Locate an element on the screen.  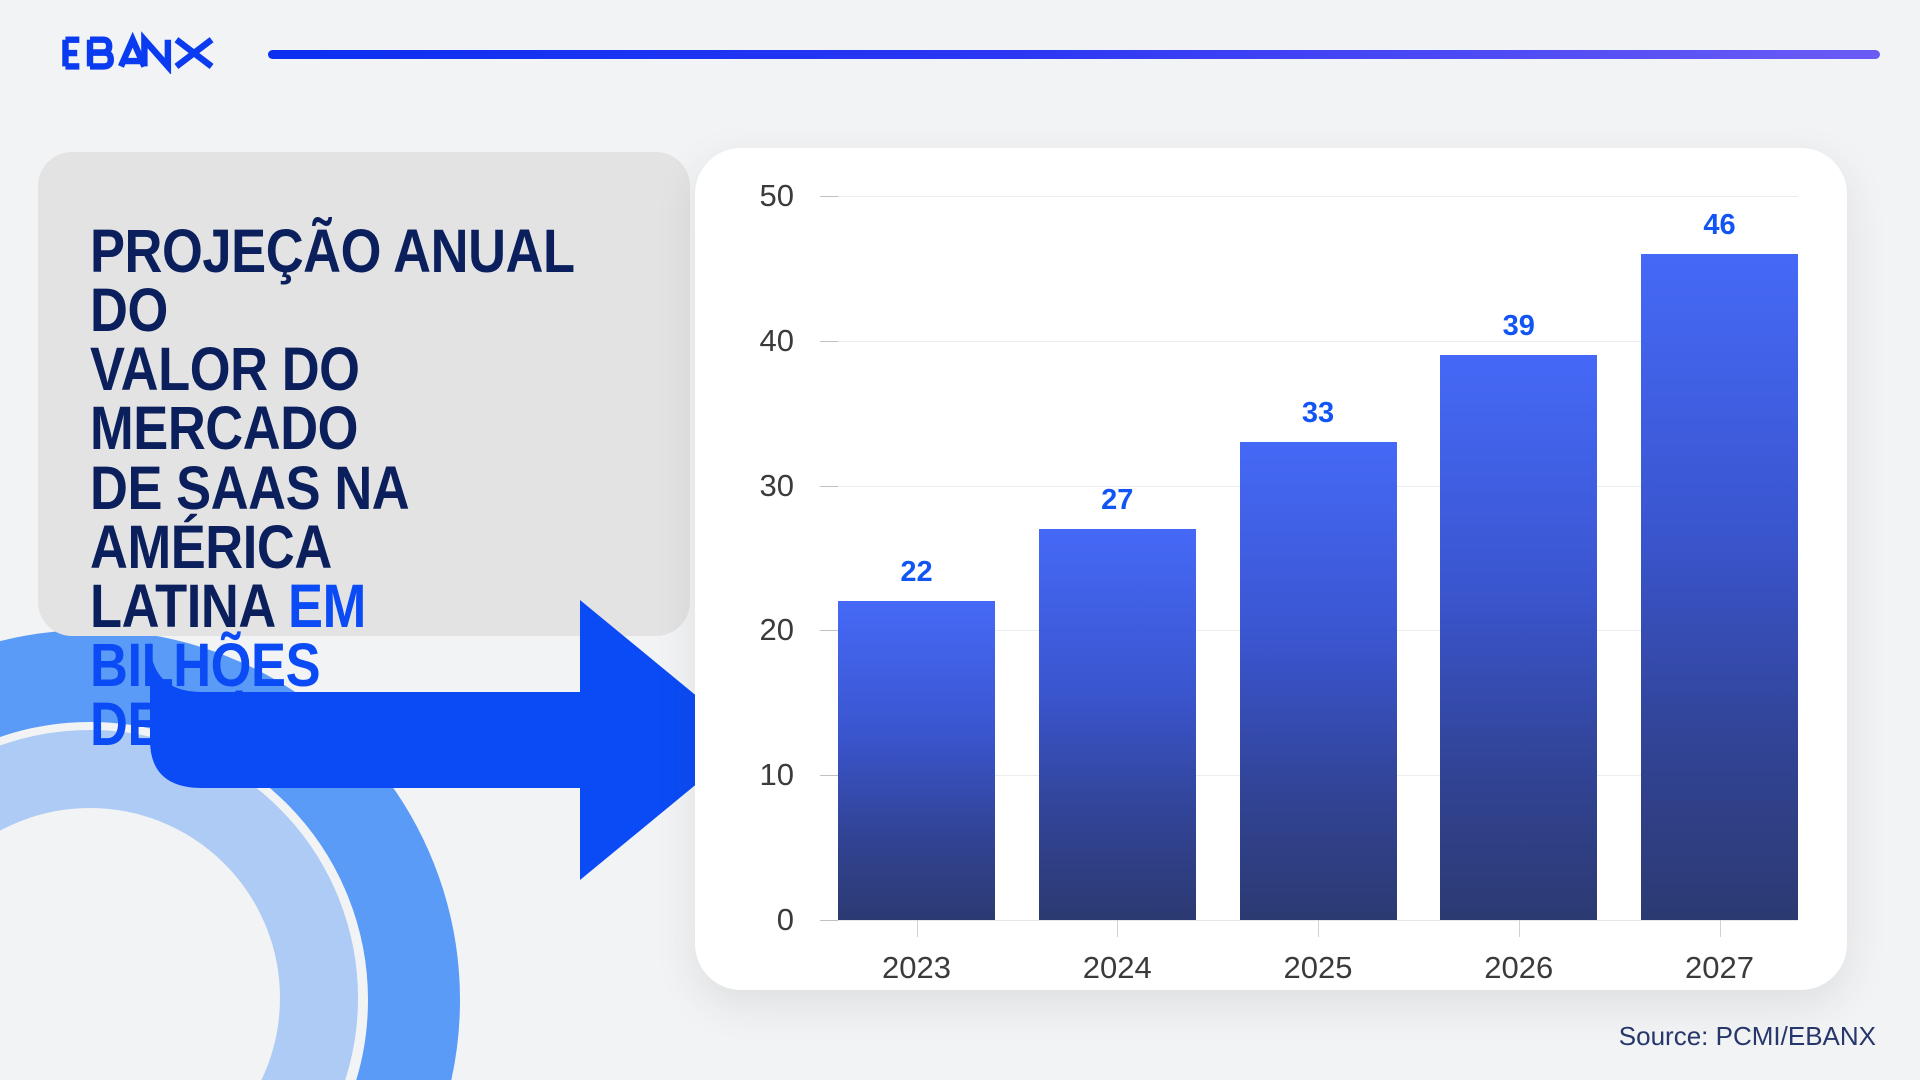
bar-column: 33 2025 is located at coordinates (1318, 590).